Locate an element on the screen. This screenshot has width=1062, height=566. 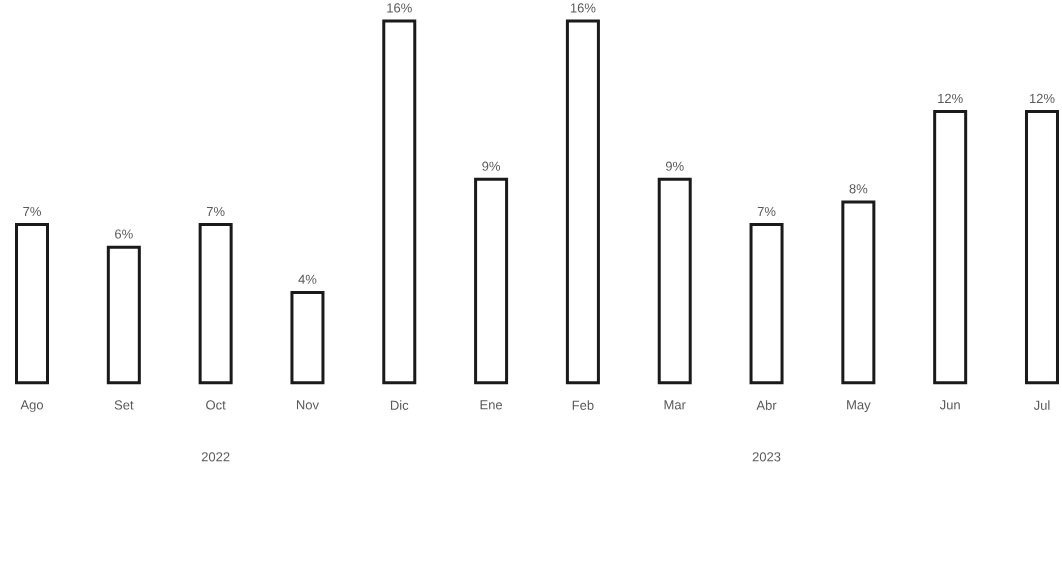
x-tick-label: Jun is located at coordinates (949, 405).